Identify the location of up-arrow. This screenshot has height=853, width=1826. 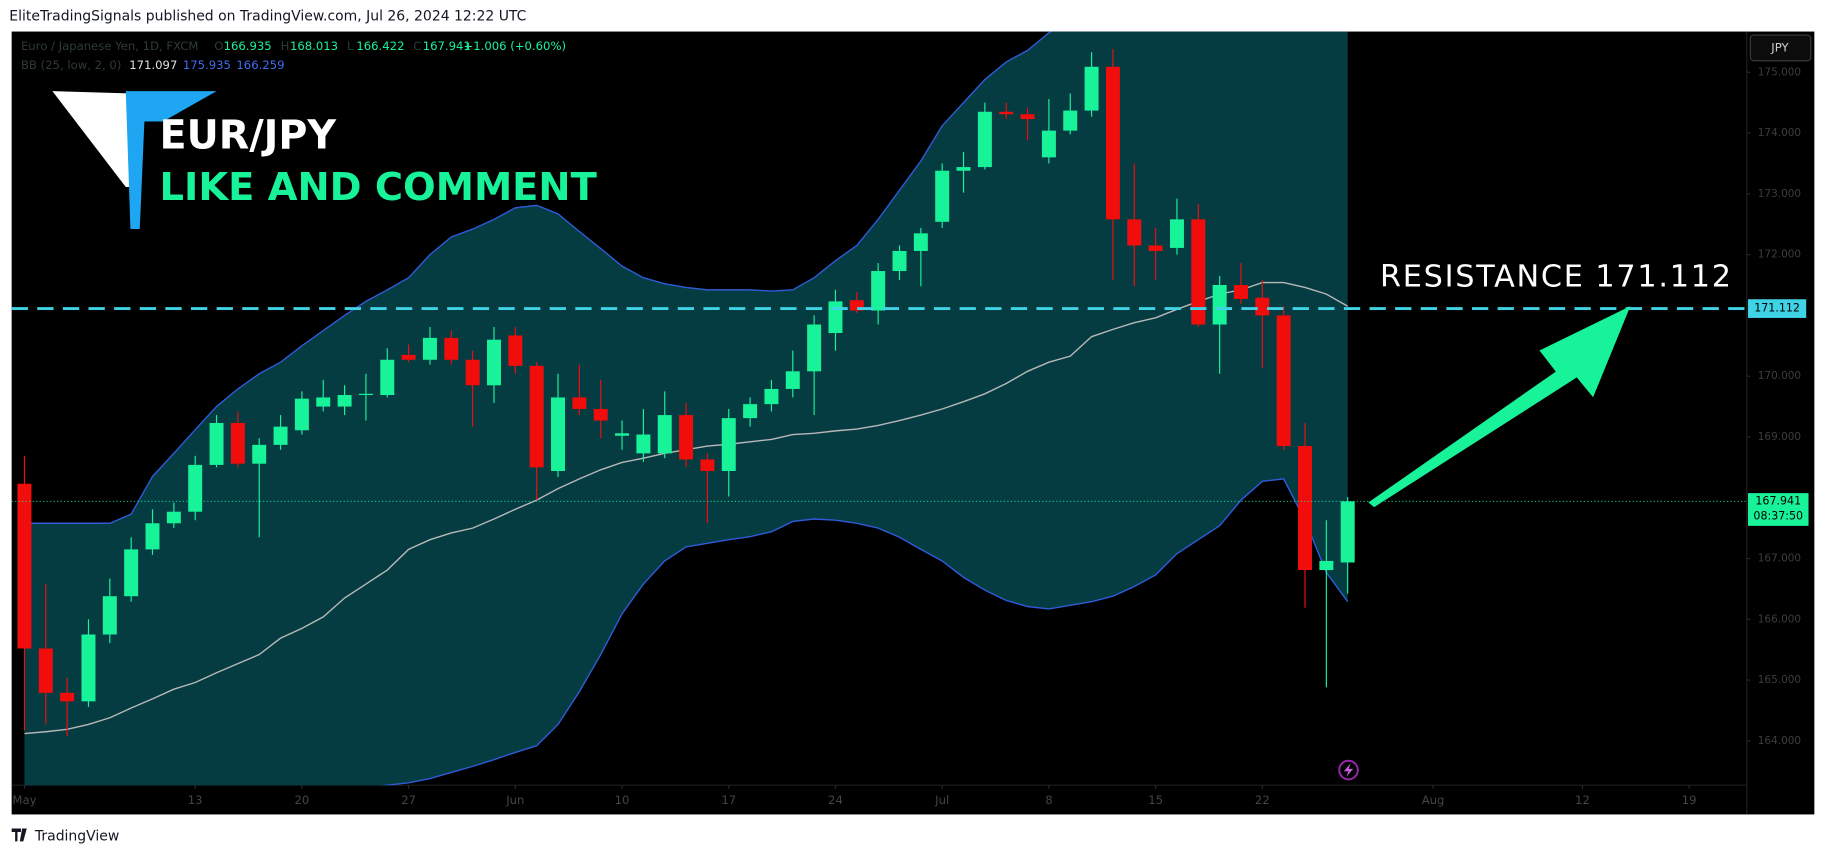
(1499, 407).